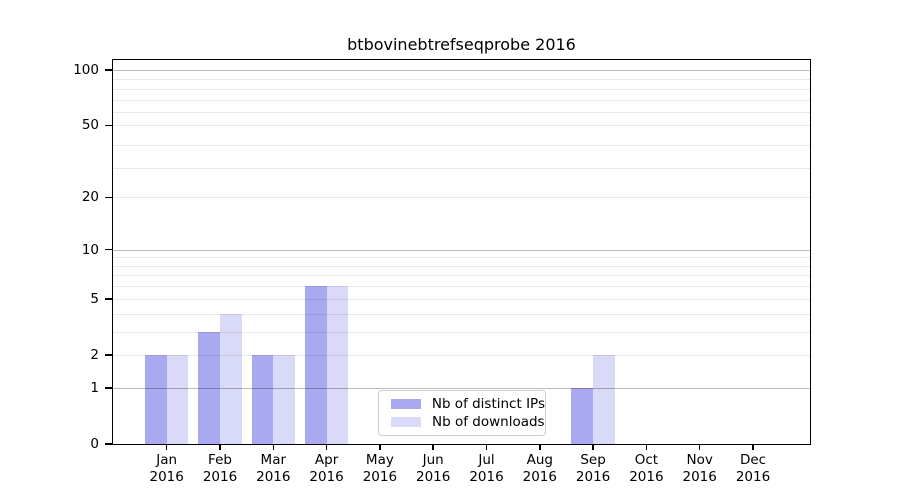  Describe the element at coordinates (262, 399) in the screenshot. I see `bar-distinct-ips-mar` at that location.